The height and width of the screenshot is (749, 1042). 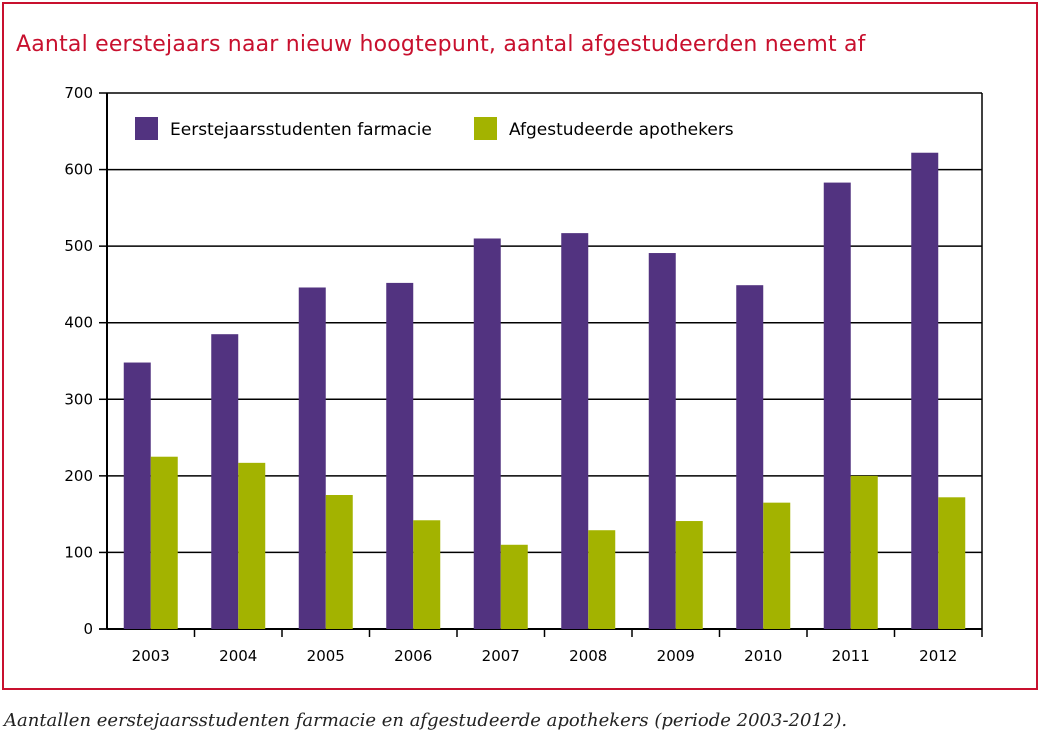 I want to click on legend-label: Afgestudeerde apothekers, so click(x=621, y=130).